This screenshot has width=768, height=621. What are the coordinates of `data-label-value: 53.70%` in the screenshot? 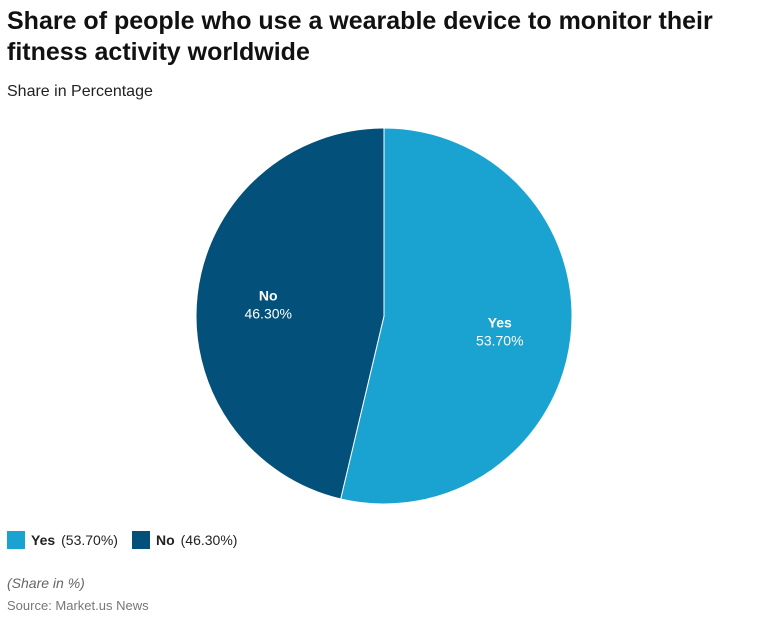 It's located at (499, 341).